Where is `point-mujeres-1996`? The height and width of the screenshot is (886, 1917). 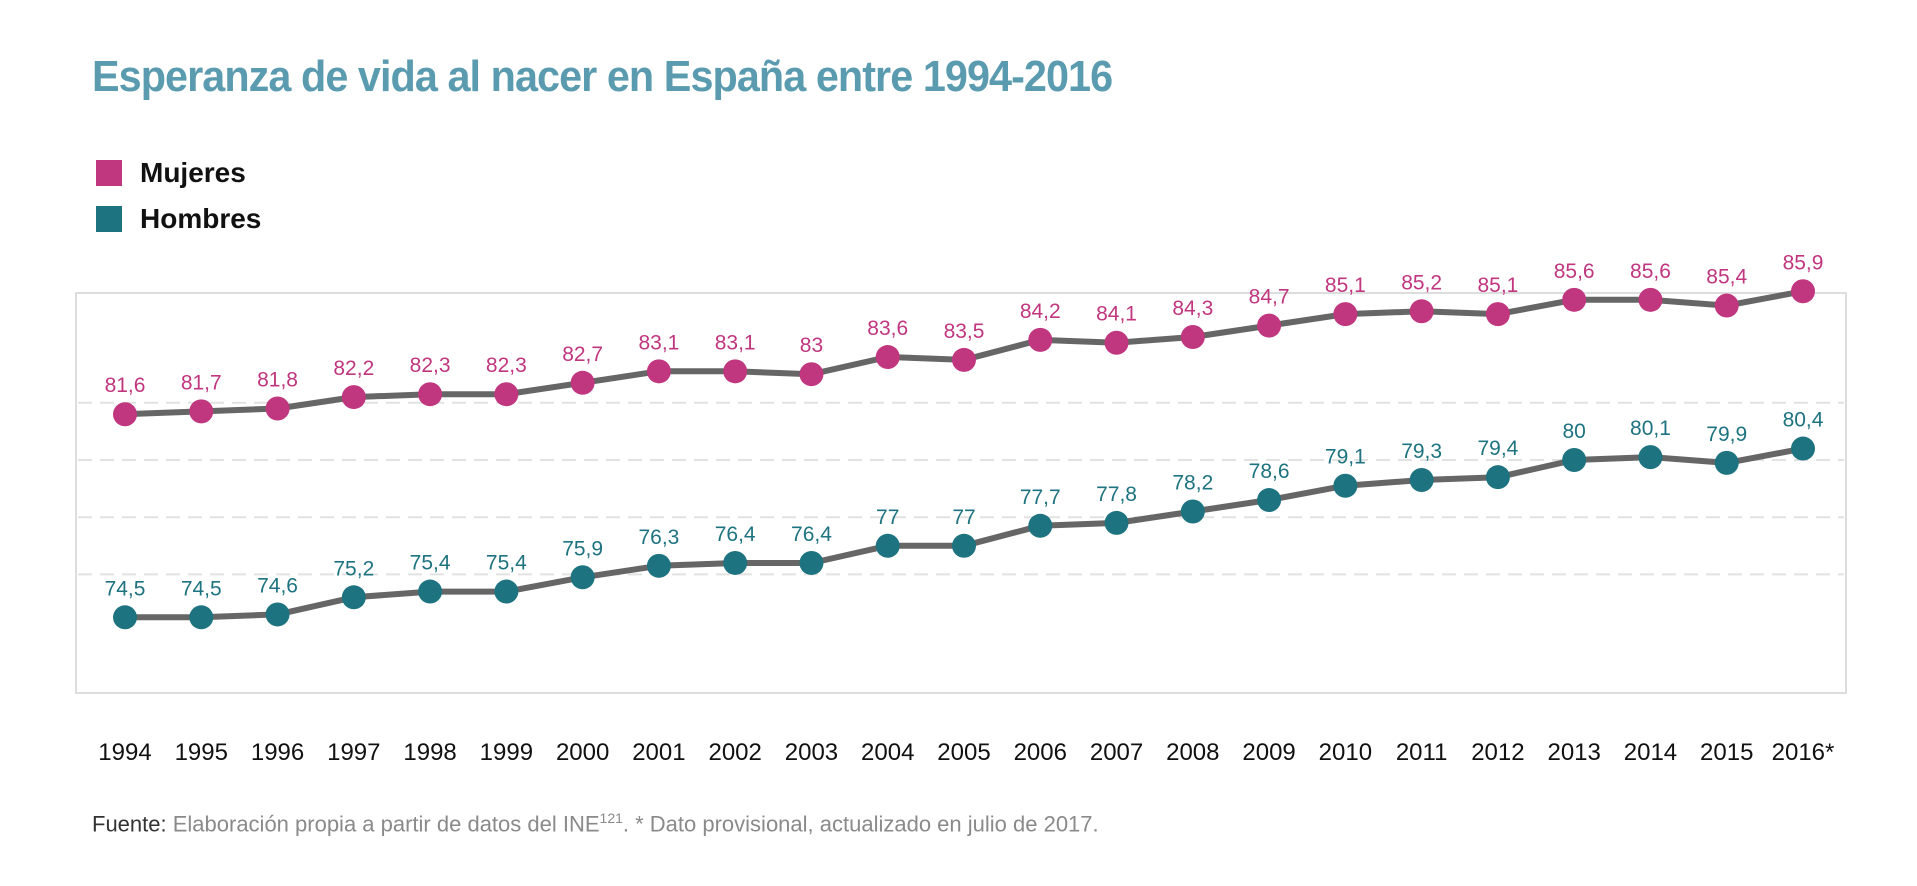 point-mujeres-1996 is located at coordinates (277, 408).